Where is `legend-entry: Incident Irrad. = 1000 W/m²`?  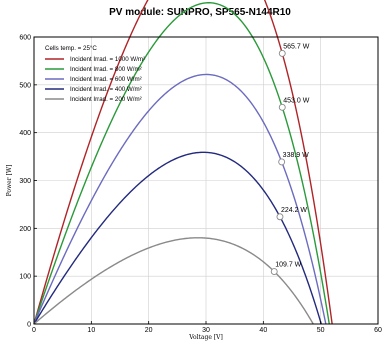
legend-entry: Incident Irrad. = 1000 W/m² is located at coordinates (107, 59).